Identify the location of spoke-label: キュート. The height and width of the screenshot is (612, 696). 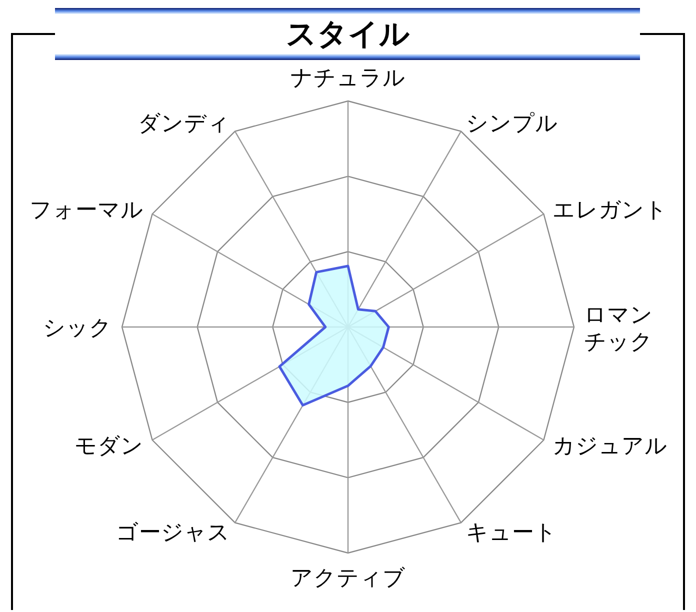
(511, 533).